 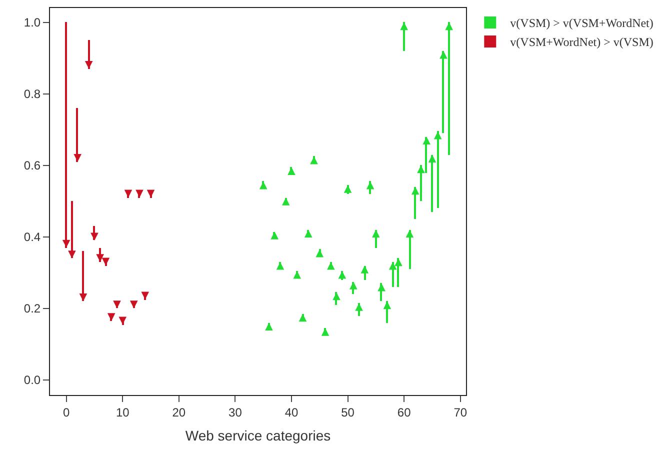 What do you see at coordinates (235, 412) in the screenshot?
I see `x-tick-label: 30` at bounding box center [235, 412].